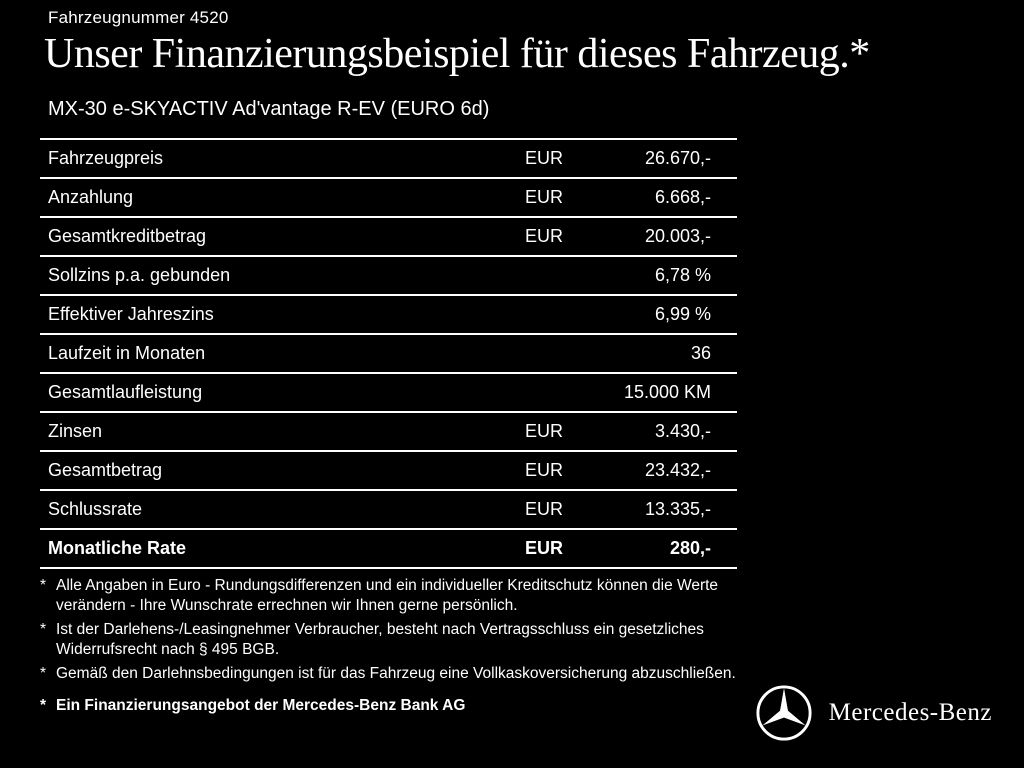 This screenshot has width=1024, height=768. What do you see at coordinates (105, 470) in the screenshot?
I see `row-label: Gesamtbetrag` at bounding box center [105, 470].